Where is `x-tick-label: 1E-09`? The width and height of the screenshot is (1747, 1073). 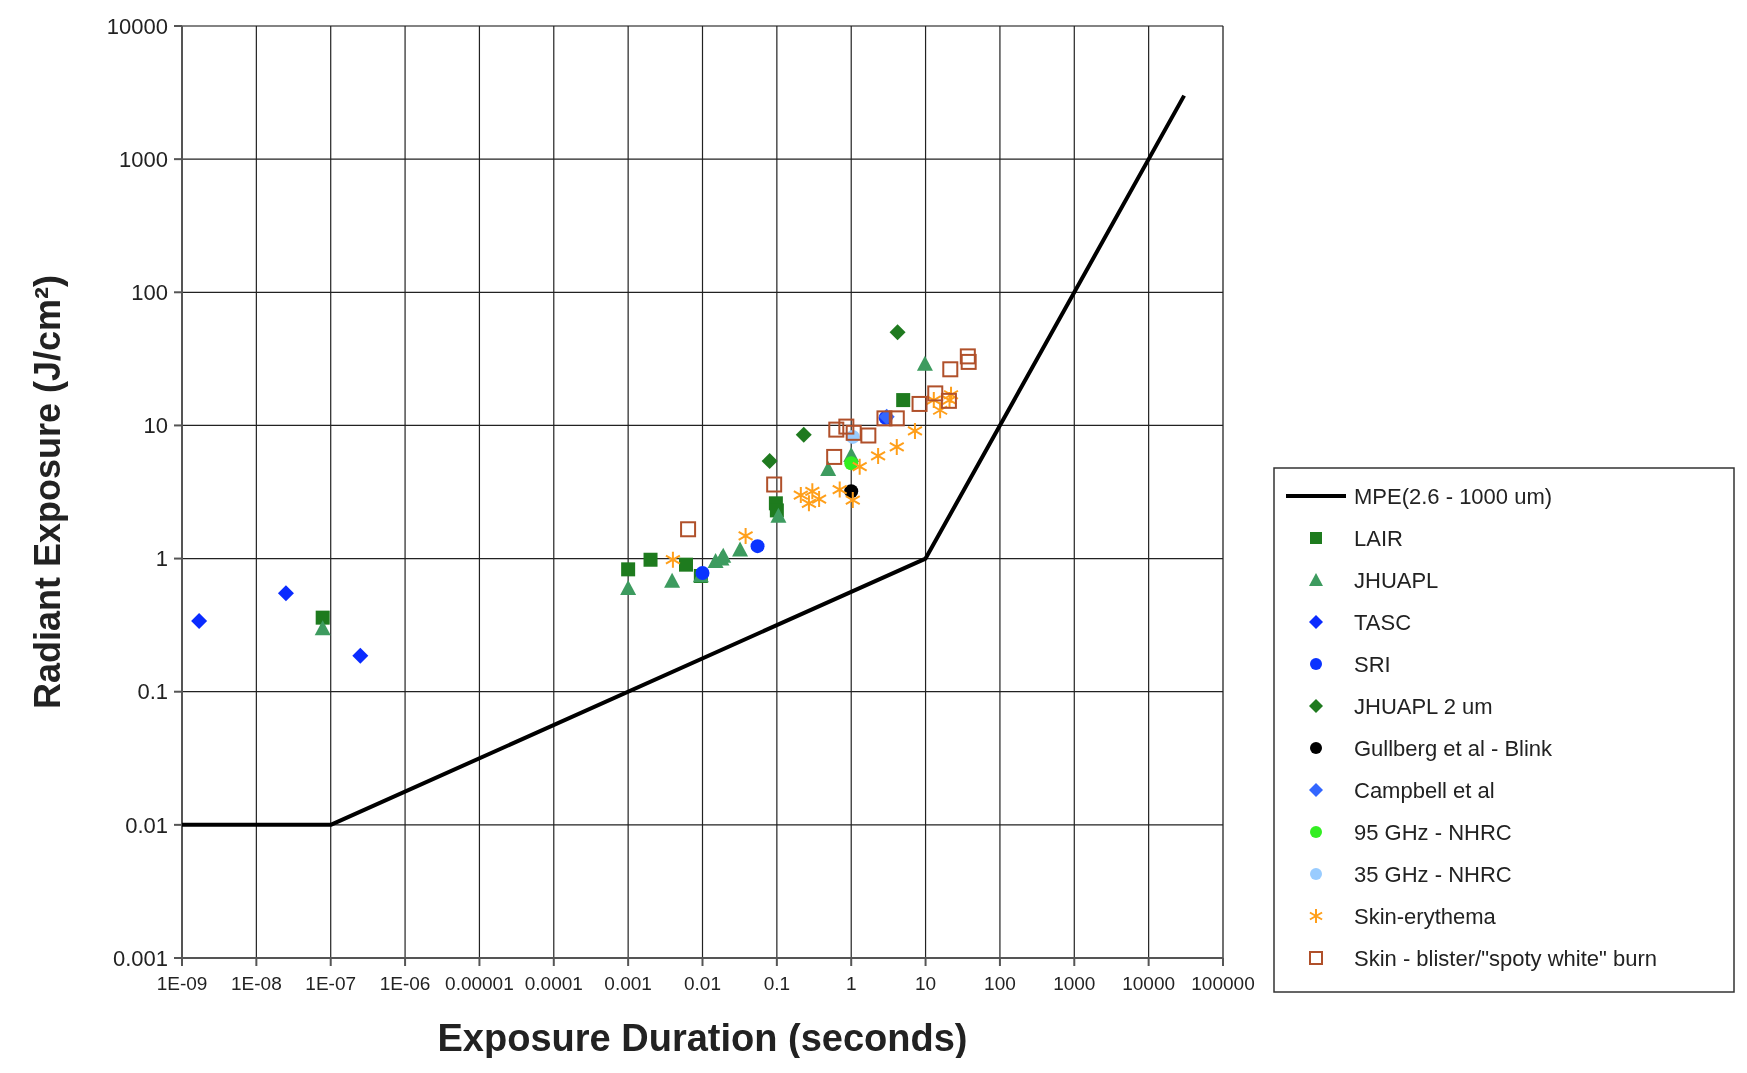
x-tick-label: 1E-09 is located at coordinates (182, 983).